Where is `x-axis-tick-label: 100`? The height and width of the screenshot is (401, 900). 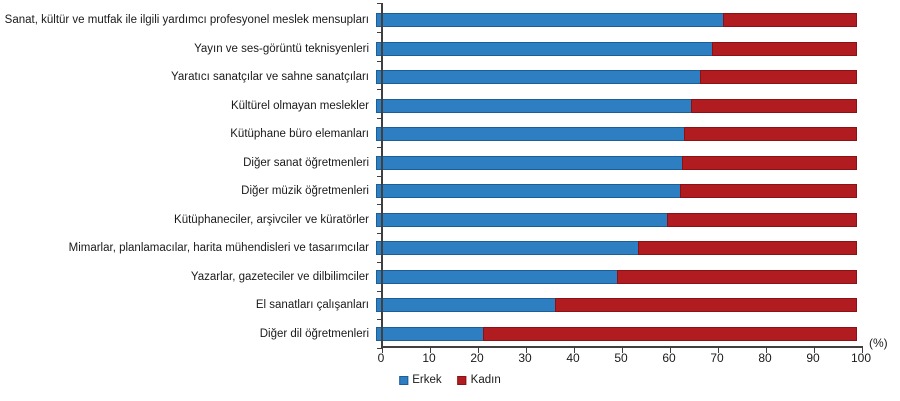
x-axis-tick-label: 100 is located at coordinates (861, 358).